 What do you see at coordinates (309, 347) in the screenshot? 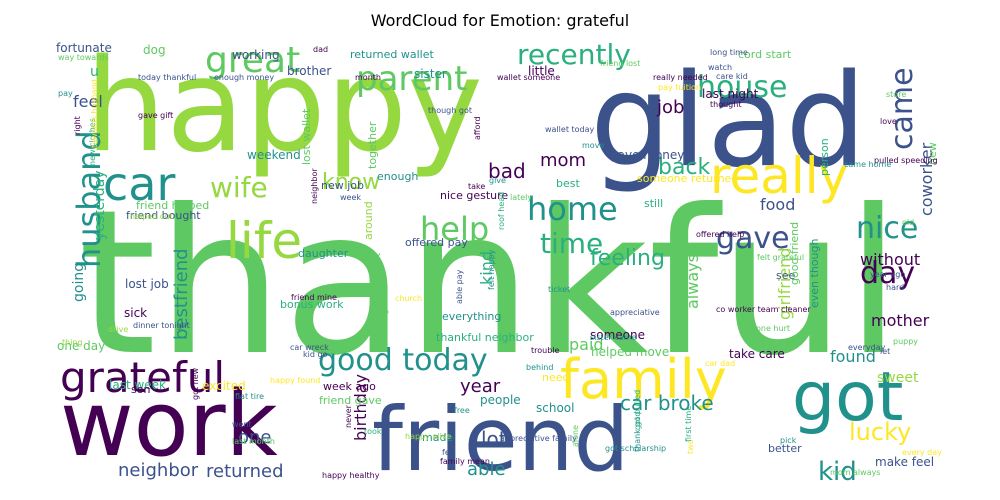
I see `word-car-wreck: car wreck` at bounding box center [309, 347].